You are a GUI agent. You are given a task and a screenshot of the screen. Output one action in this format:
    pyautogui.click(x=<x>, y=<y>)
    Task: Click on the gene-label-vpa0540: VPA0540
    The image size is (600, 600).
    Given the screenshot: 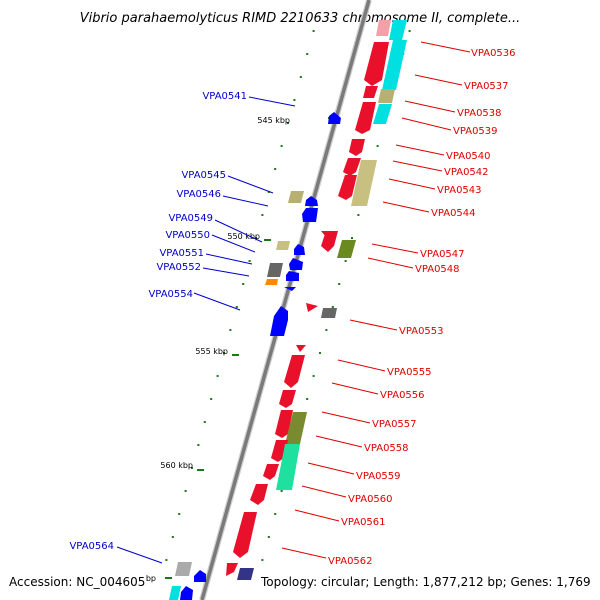 What is the action you would take?
    pyautogui.click(x=468, y=156)
    